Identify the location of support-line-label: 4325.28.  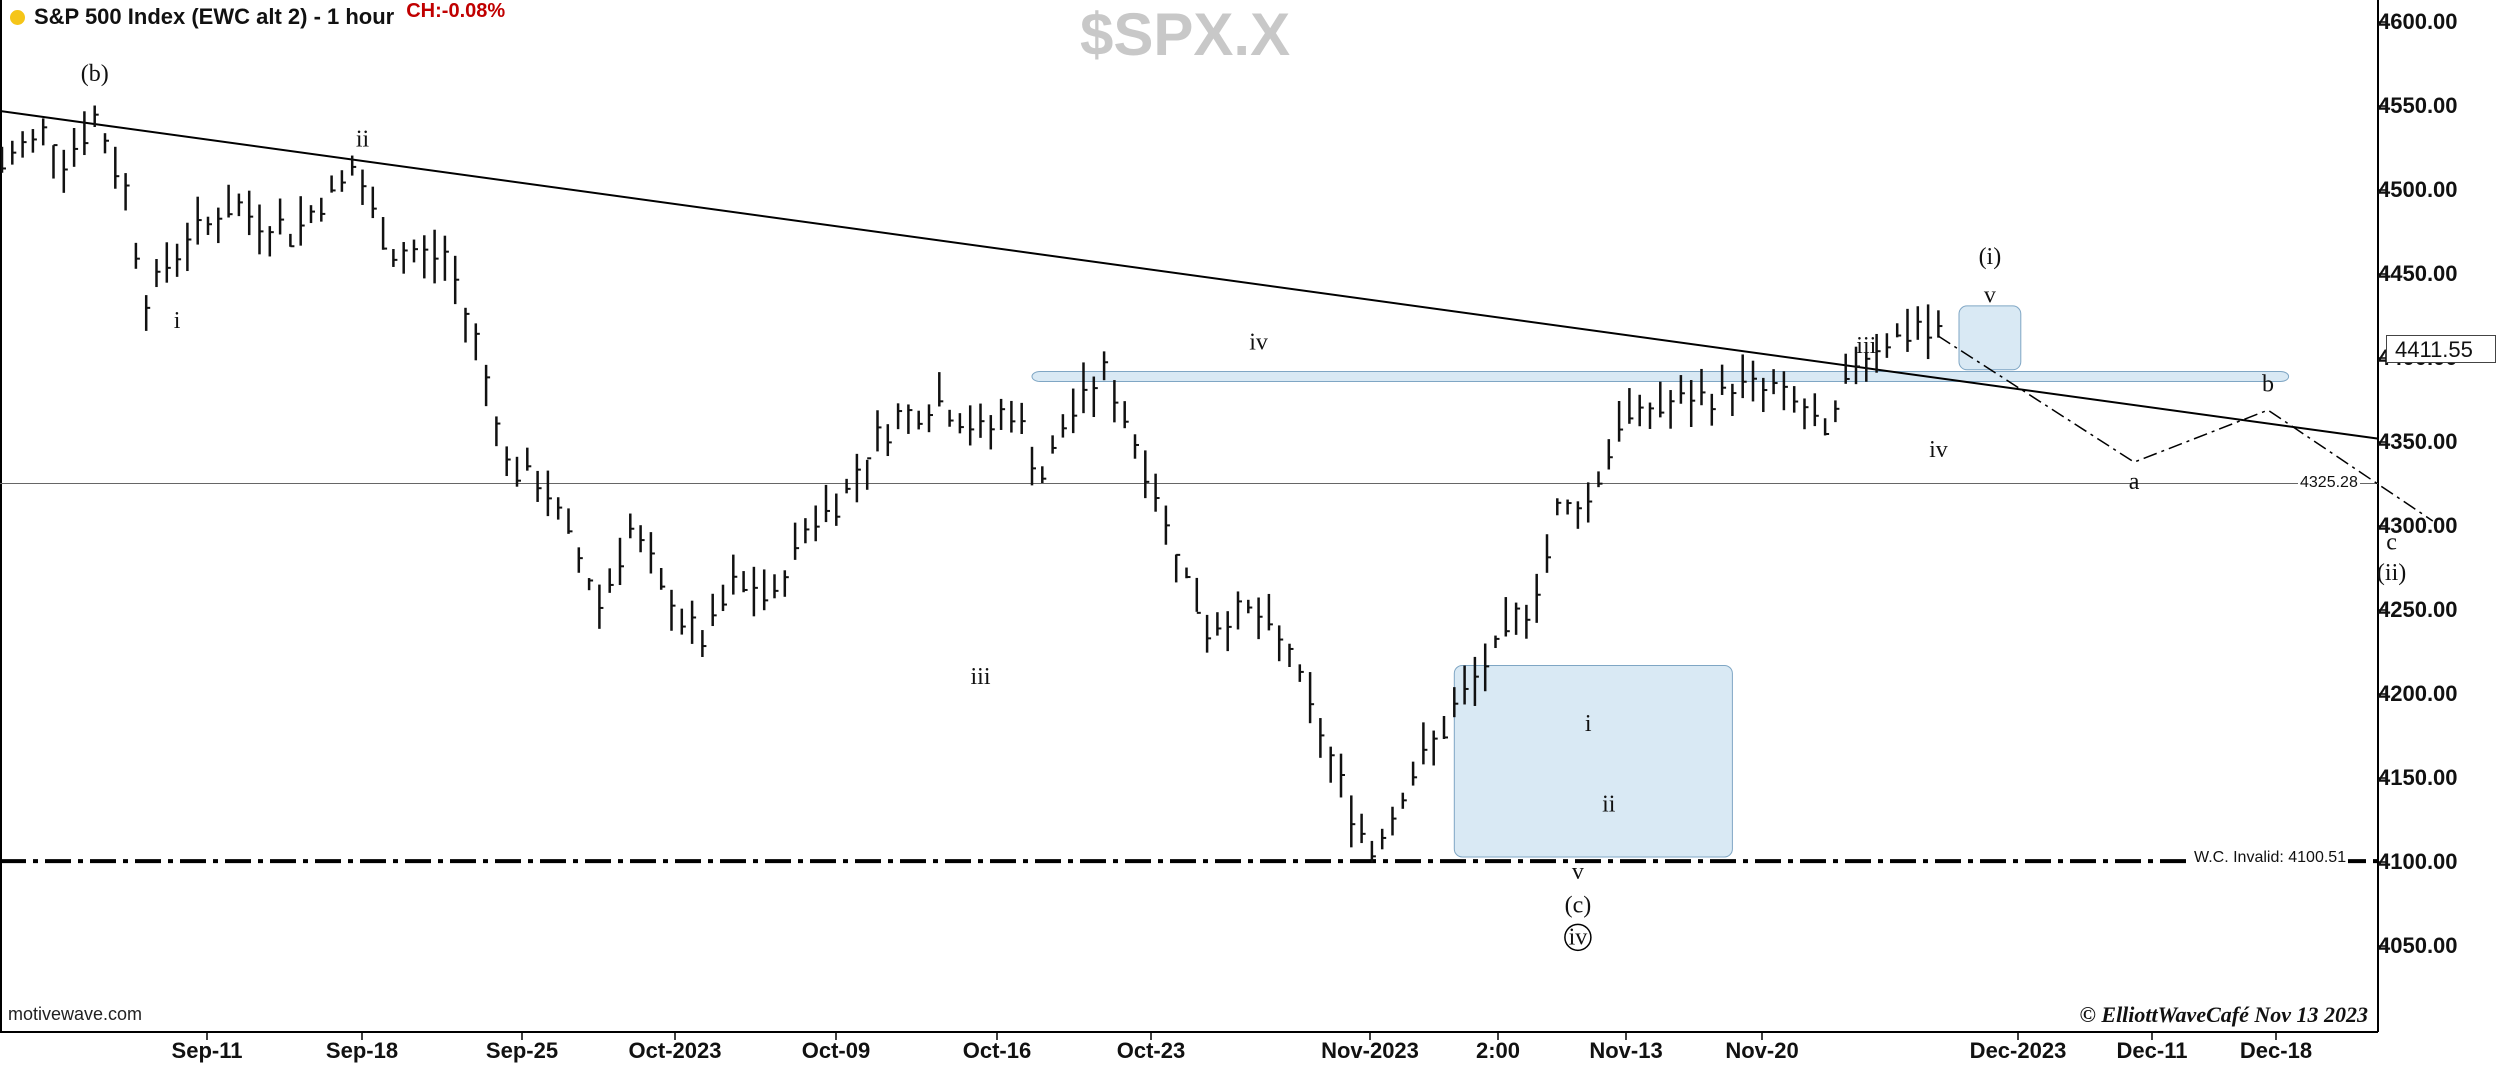
(2329, 483).